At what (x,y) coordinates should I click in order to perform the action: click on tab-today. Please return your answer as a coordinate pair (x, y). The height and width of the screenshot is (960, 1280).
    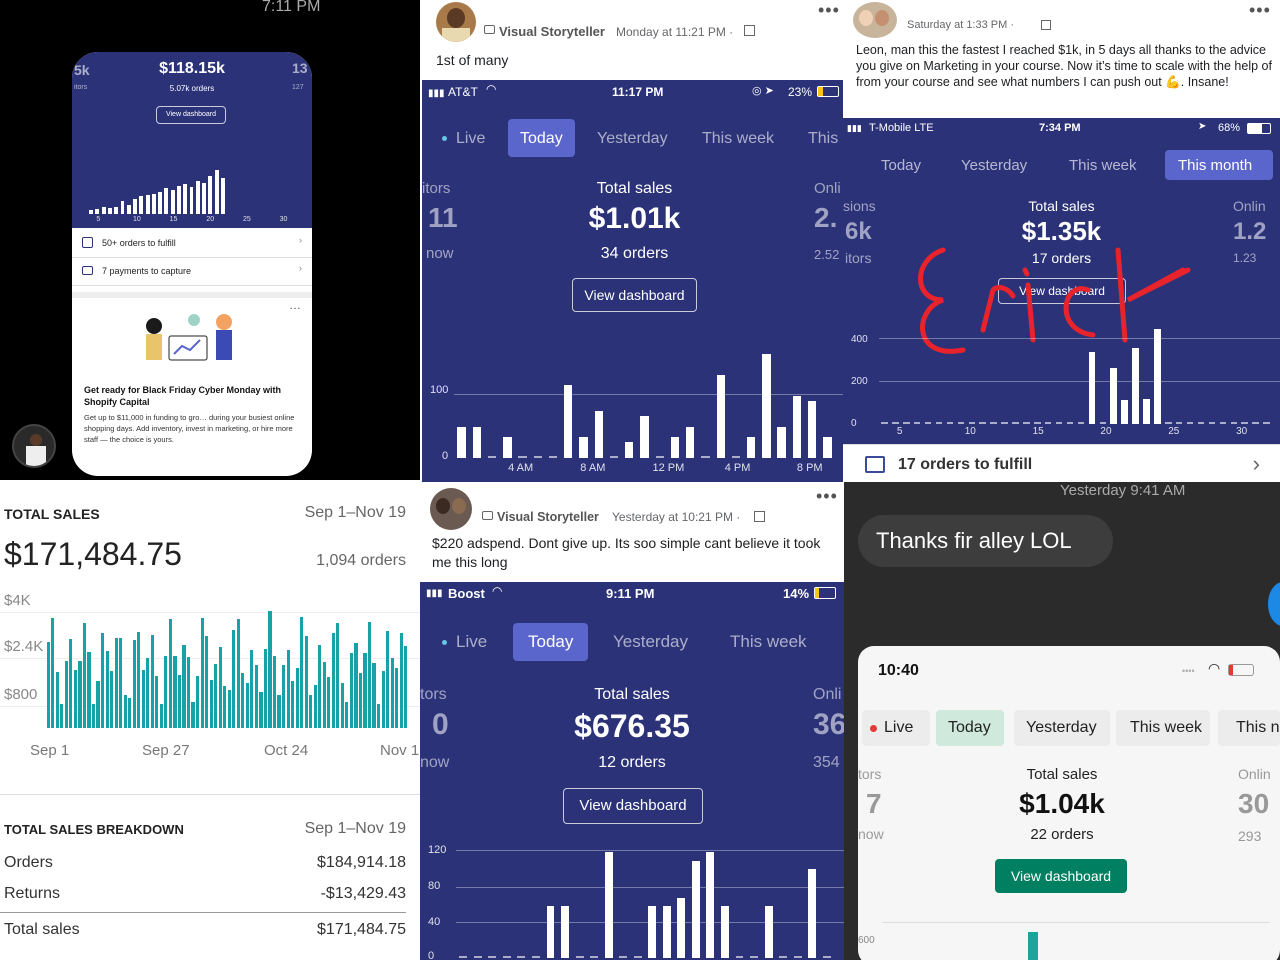
    Looking at the image, I should click on (970, 728).